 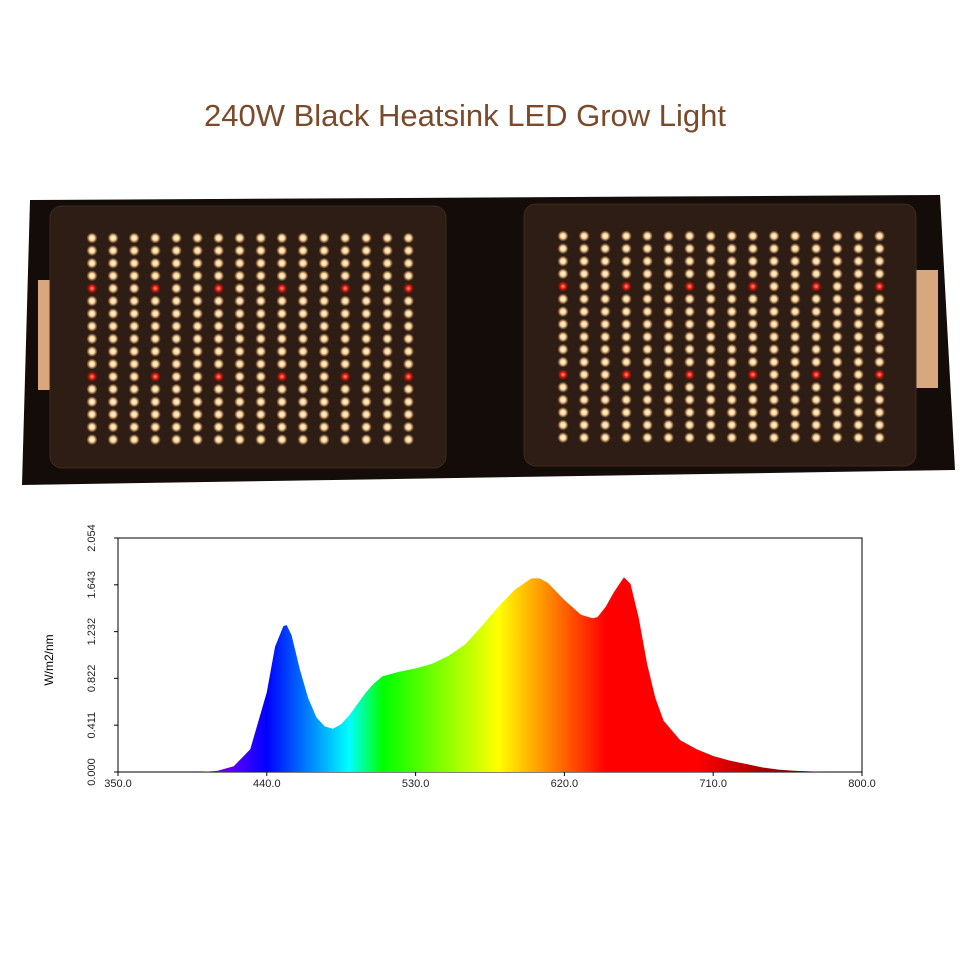 What do you see at coordinates (92, 632) in the screenshot?
I see `y-tick-label: 1.232` at bounding box center [92, 632].